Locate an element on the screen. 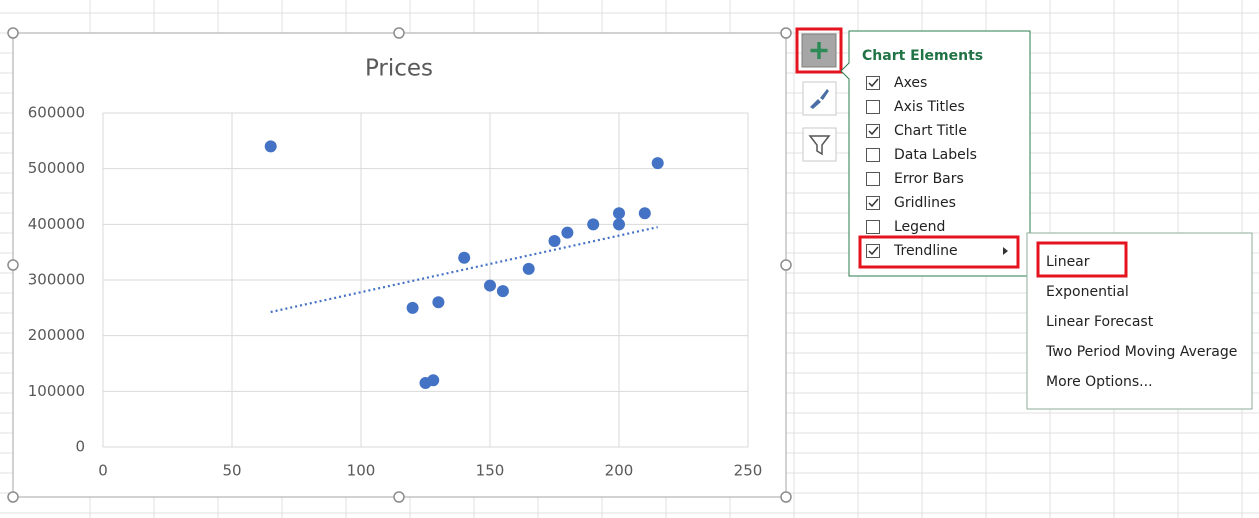  panel-title: Chart Elements is located at coordinates (922, 56).